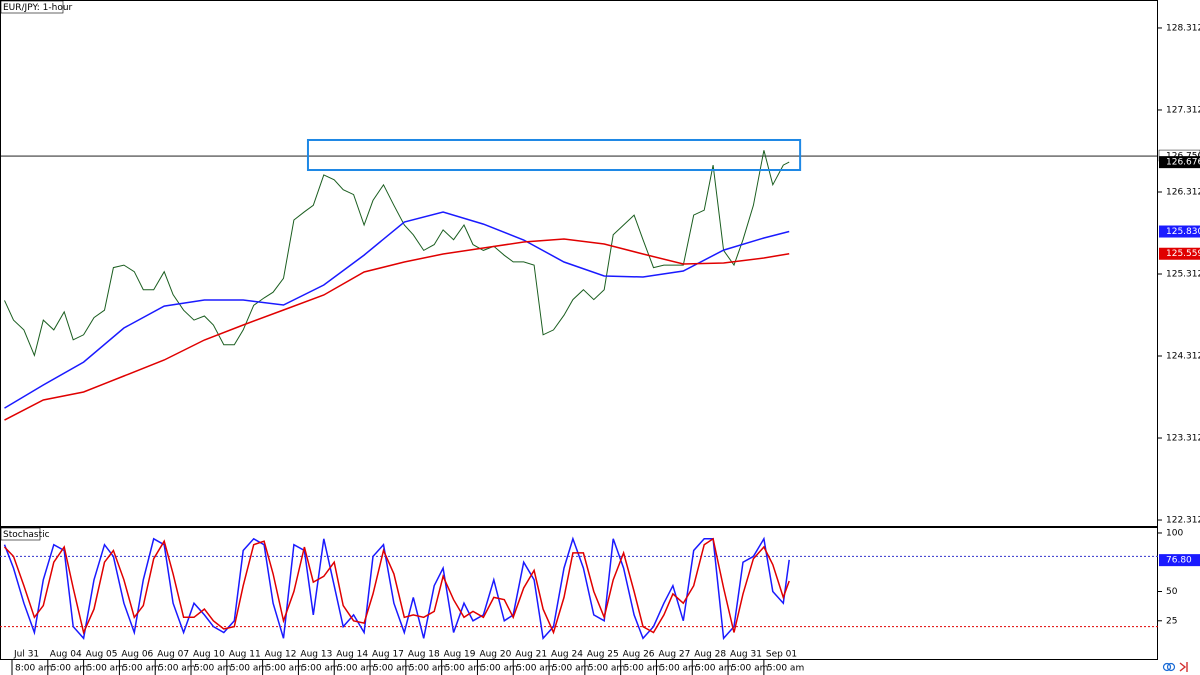 The image size is (1200, 675). What do you see at coordinates (26, 535) in the screenshot?
I see `pane-title: Stochastic` at bounding box center [26, 535].